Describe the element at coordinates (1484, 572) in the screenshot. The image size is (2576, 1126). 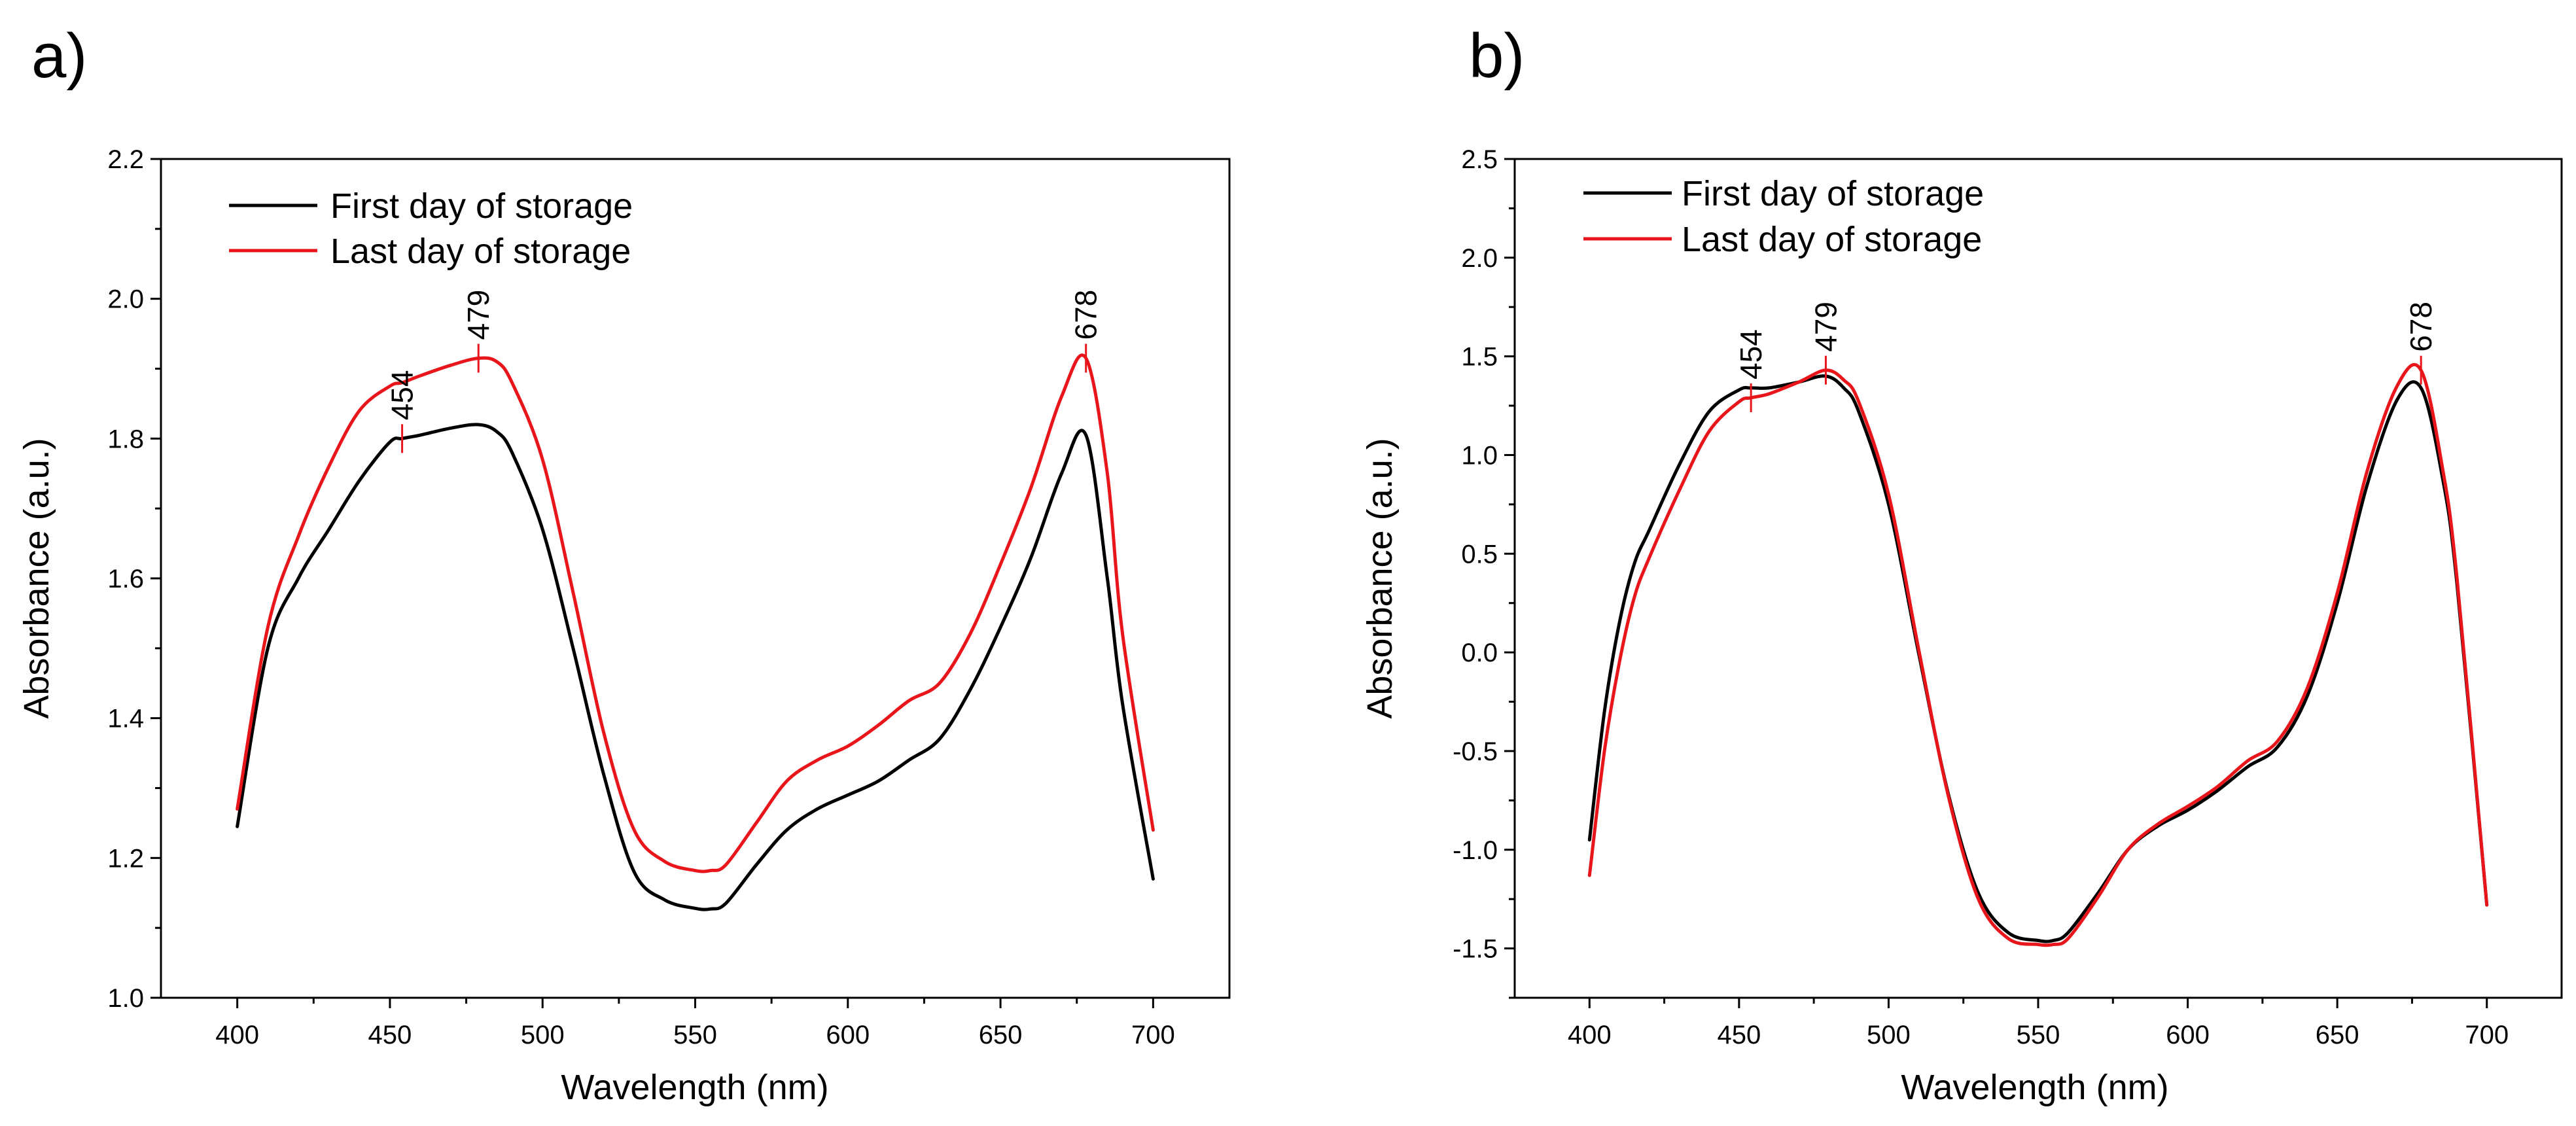
I see `panel-b-y-ticks: -1.5 -1.0 -0.5 0.0 0.5 1.0 1.5 2.0 2.5` at that location.